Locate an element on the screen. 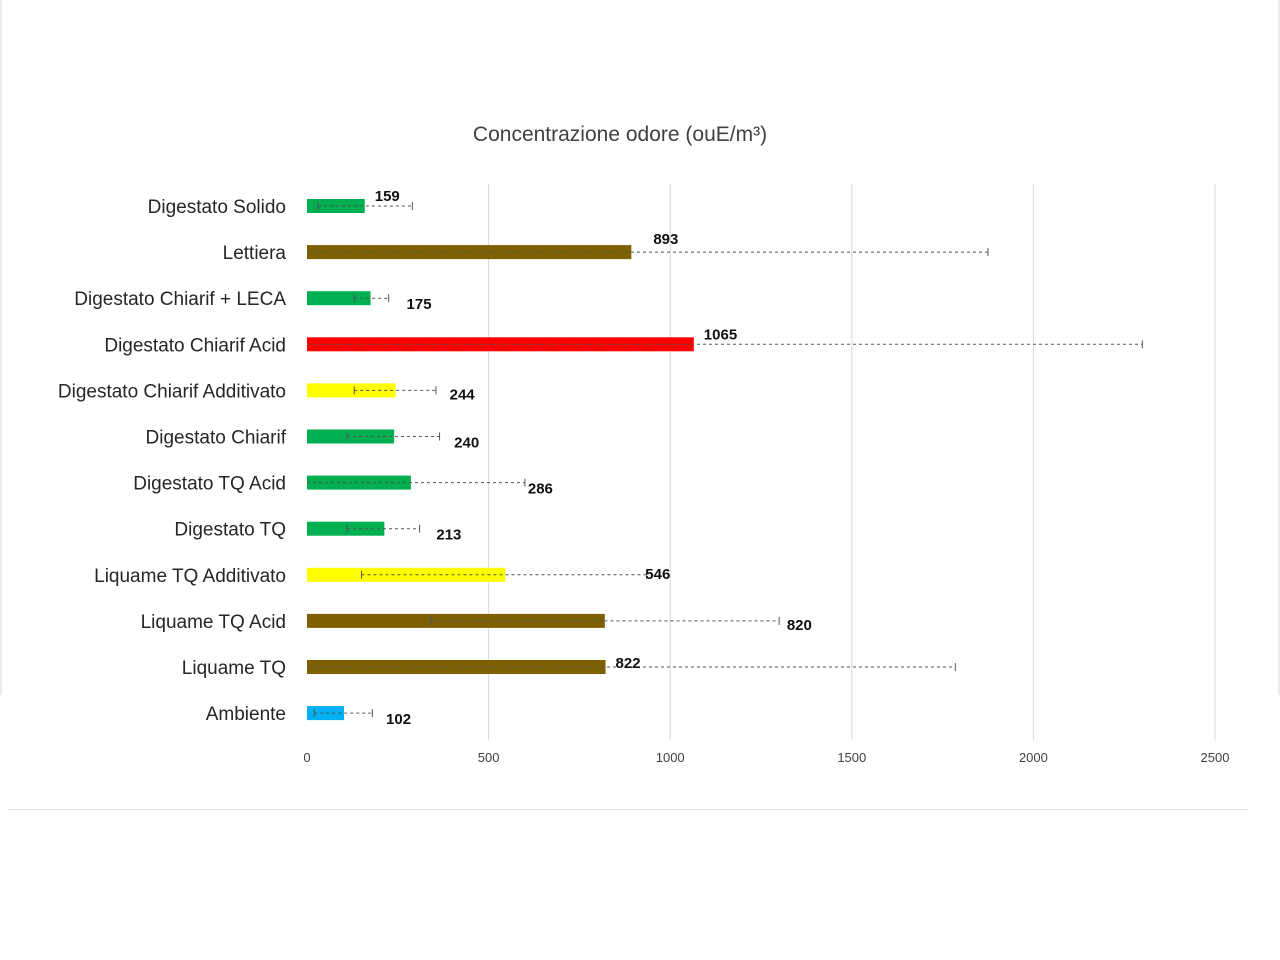 Image resolution: width=1280 pixels, height=960 pixels. data-label: 213 is located at coordinates (448, 535).